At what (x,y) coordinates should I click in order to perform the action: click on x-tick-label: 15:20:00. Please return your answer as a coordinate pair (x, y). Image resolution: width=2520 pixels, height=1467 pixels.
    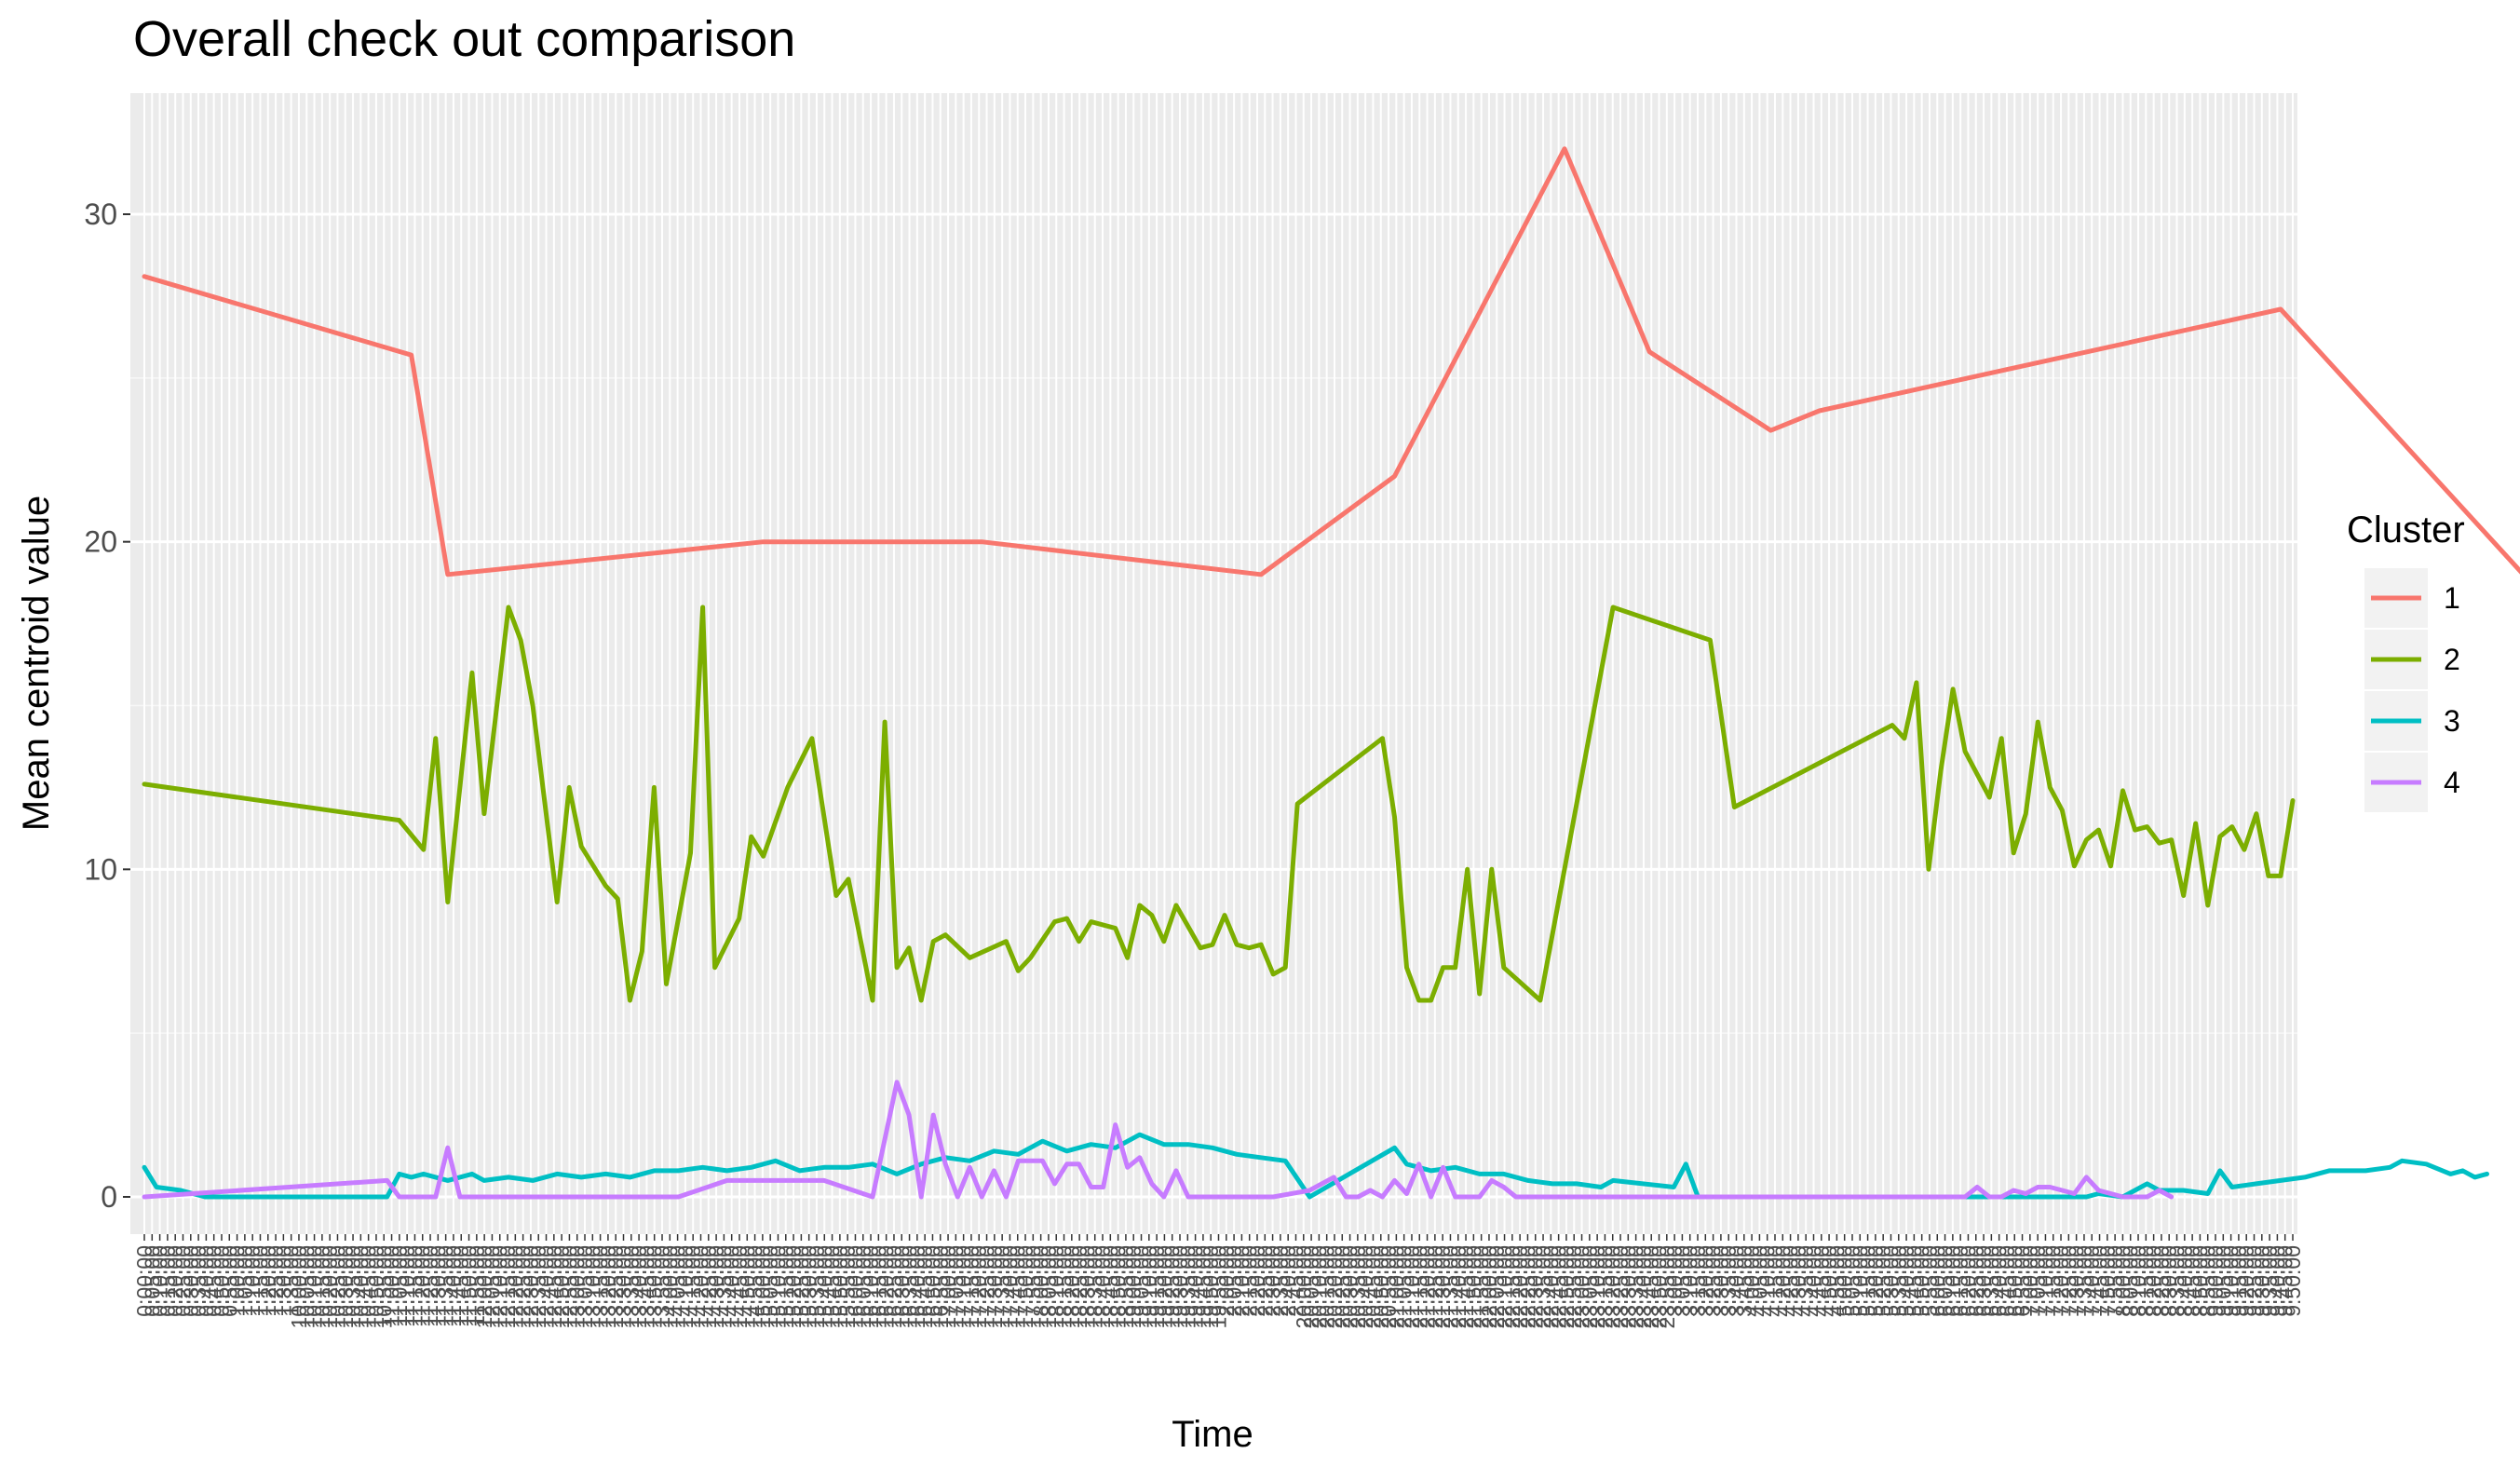
    Looking at the image, I should click on (793, 1287).